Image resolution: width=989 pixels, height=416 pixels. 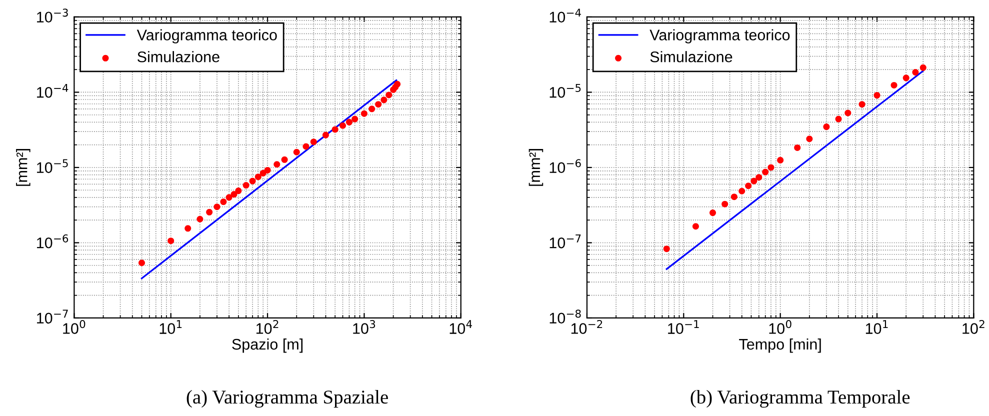 What do you see at coordinates (780, 345) in the screenshot?
I see `x-axis-title: Tempo [min]` at bounding box center [780, 345].